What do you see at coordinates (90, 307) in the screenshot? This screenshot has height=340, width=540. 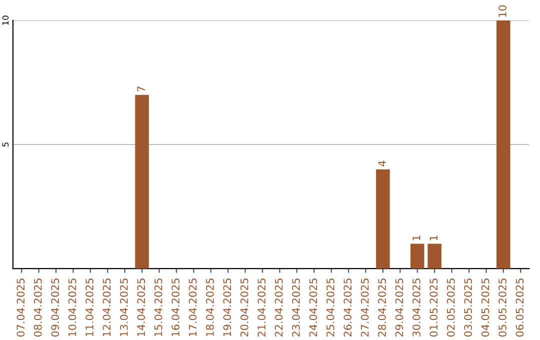 I see `x-tick-label: 11.04.2025` at bounding box center [90, 307].